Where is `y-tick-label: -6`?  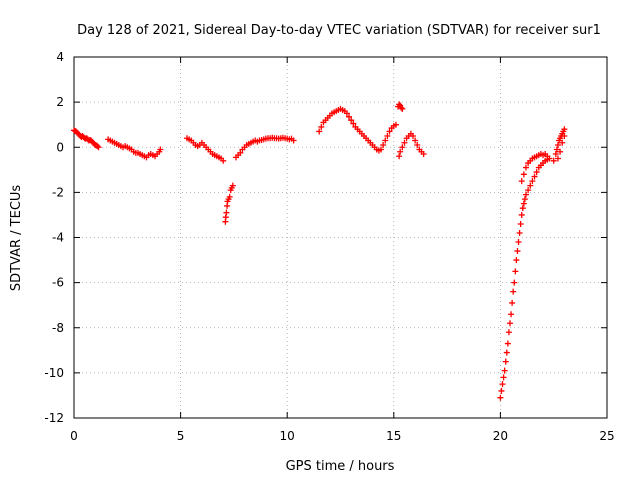
y-tick-label: -6 is located at coordinates (58, 283).